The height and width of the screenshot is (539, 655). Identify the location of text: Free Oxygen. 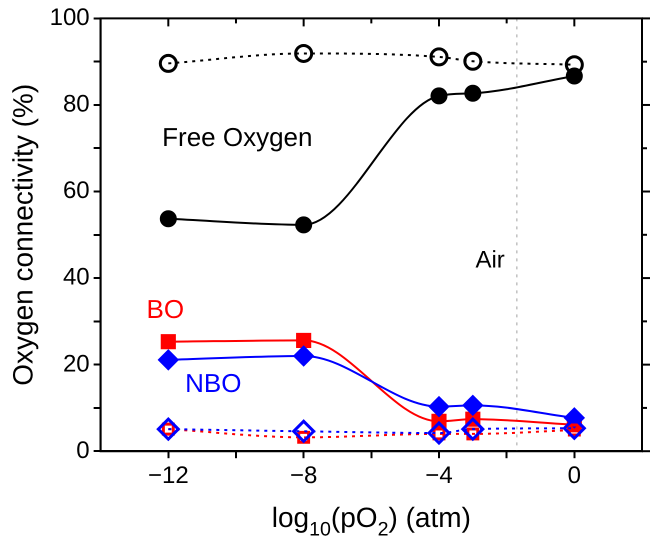
(237, 137).